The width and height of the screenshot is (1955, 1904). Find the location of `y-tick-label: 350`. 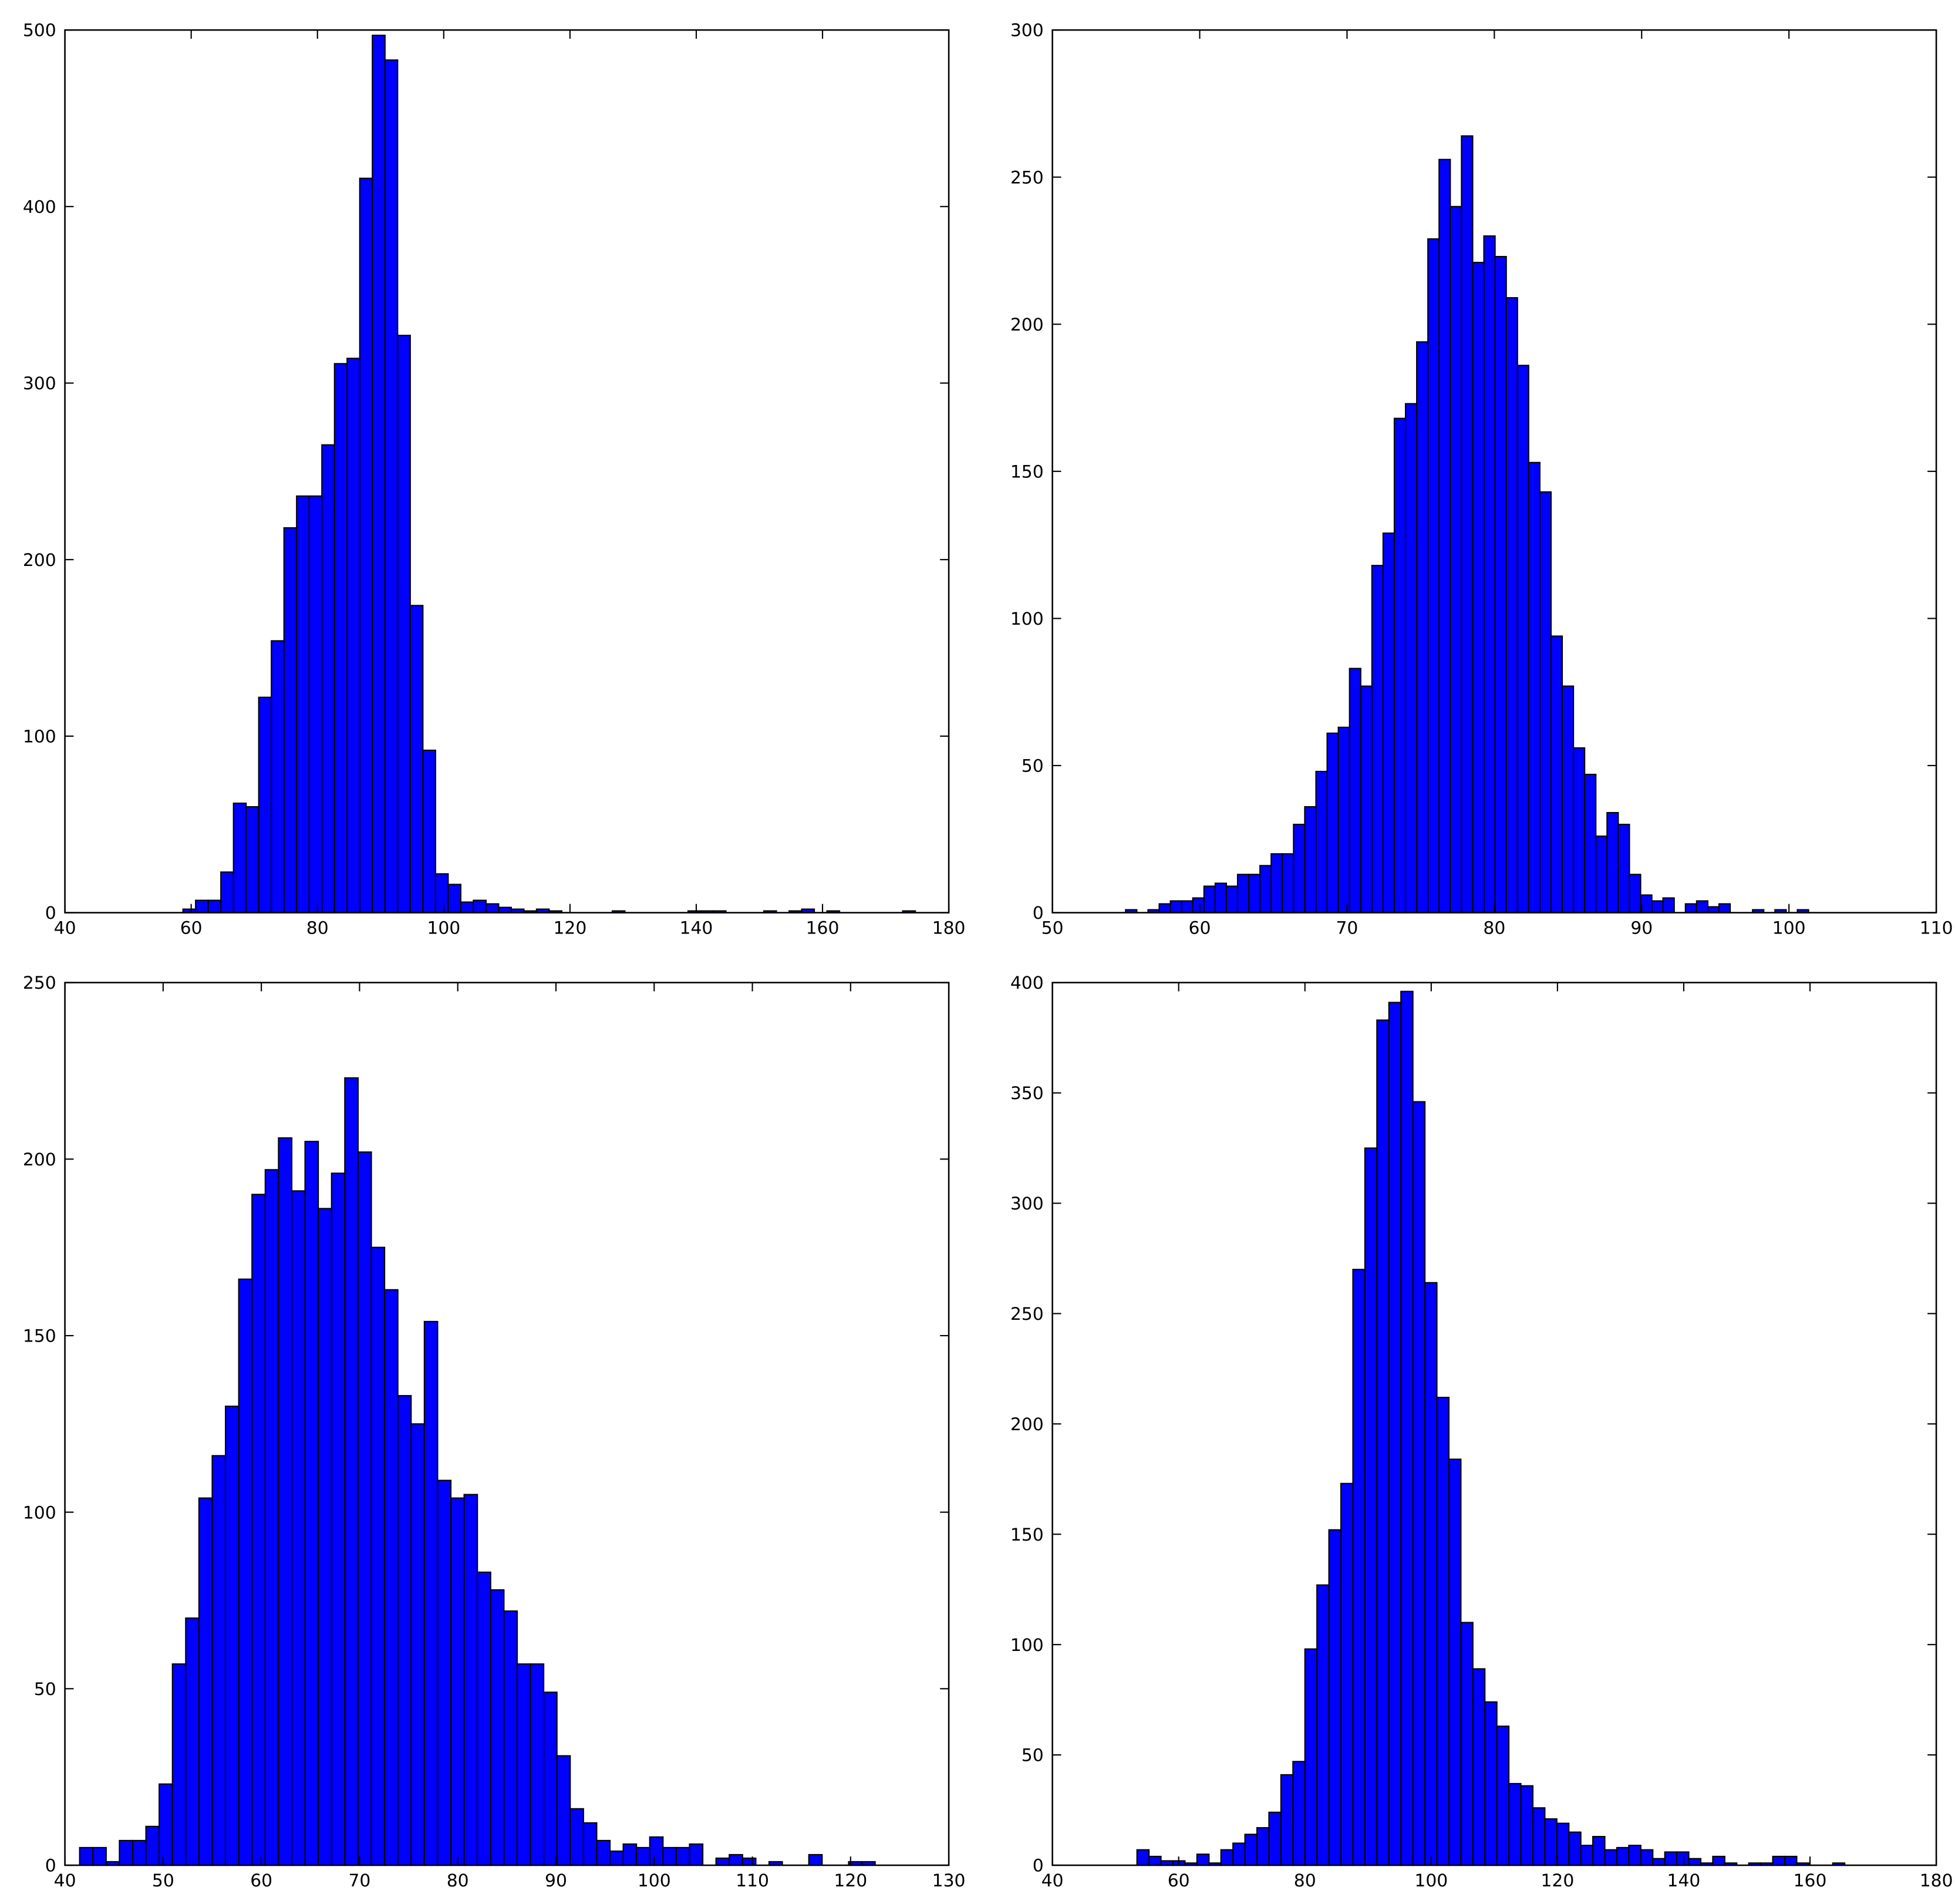

y-tick-label: 350 is located at coordinates (1027, 1093).